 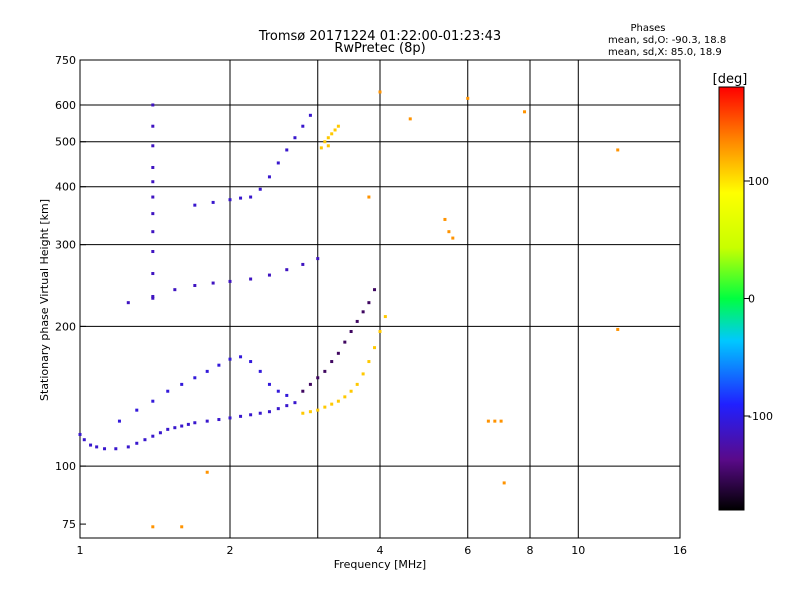 What do you see at coordinates (44, 300) in the screenshot?
I see `y-axis-label: Stationary phase Virtual Height [km]` at bounding box center [44, 300].